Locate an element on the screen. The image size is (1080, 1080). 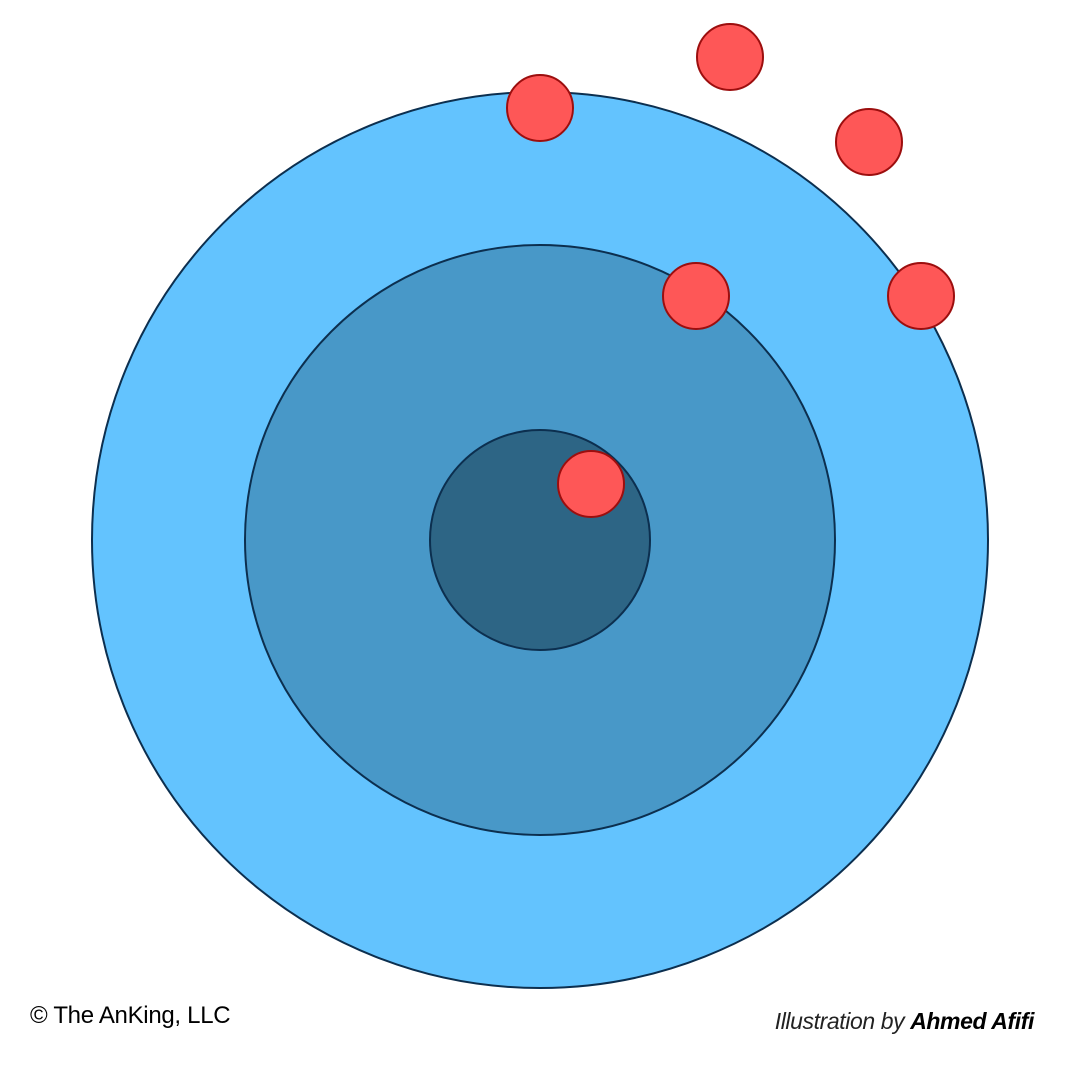
illustration-credit: Illustration by Ahmed Afifi is located at coordinates (904, 1021).